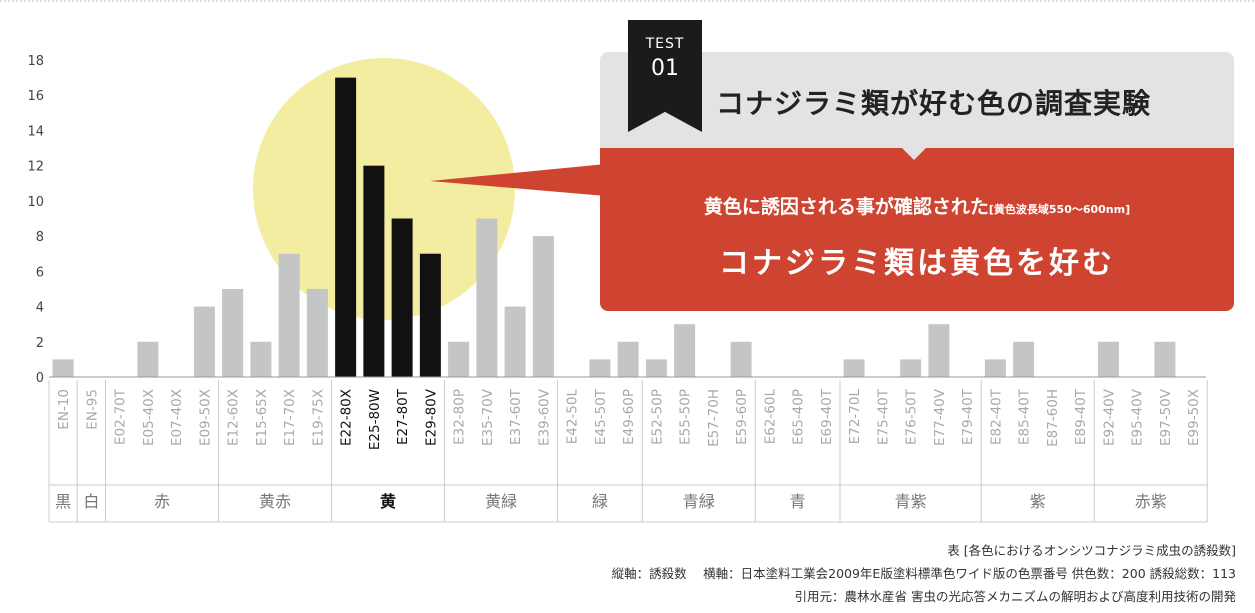  I want to click on bar-e37-60t, so click(515, 341).